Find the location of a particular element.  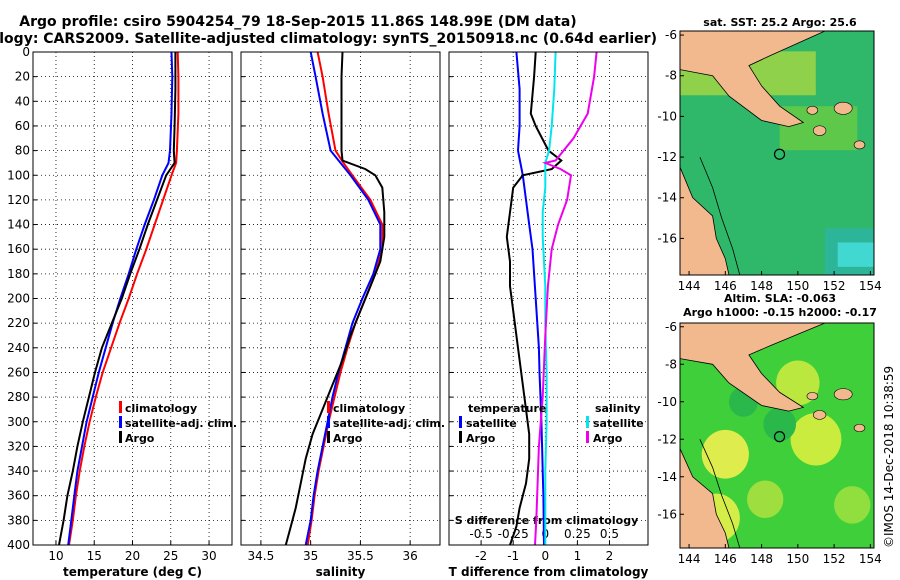

map-y-tick-label: -6 is located at coordinates (671, 327).